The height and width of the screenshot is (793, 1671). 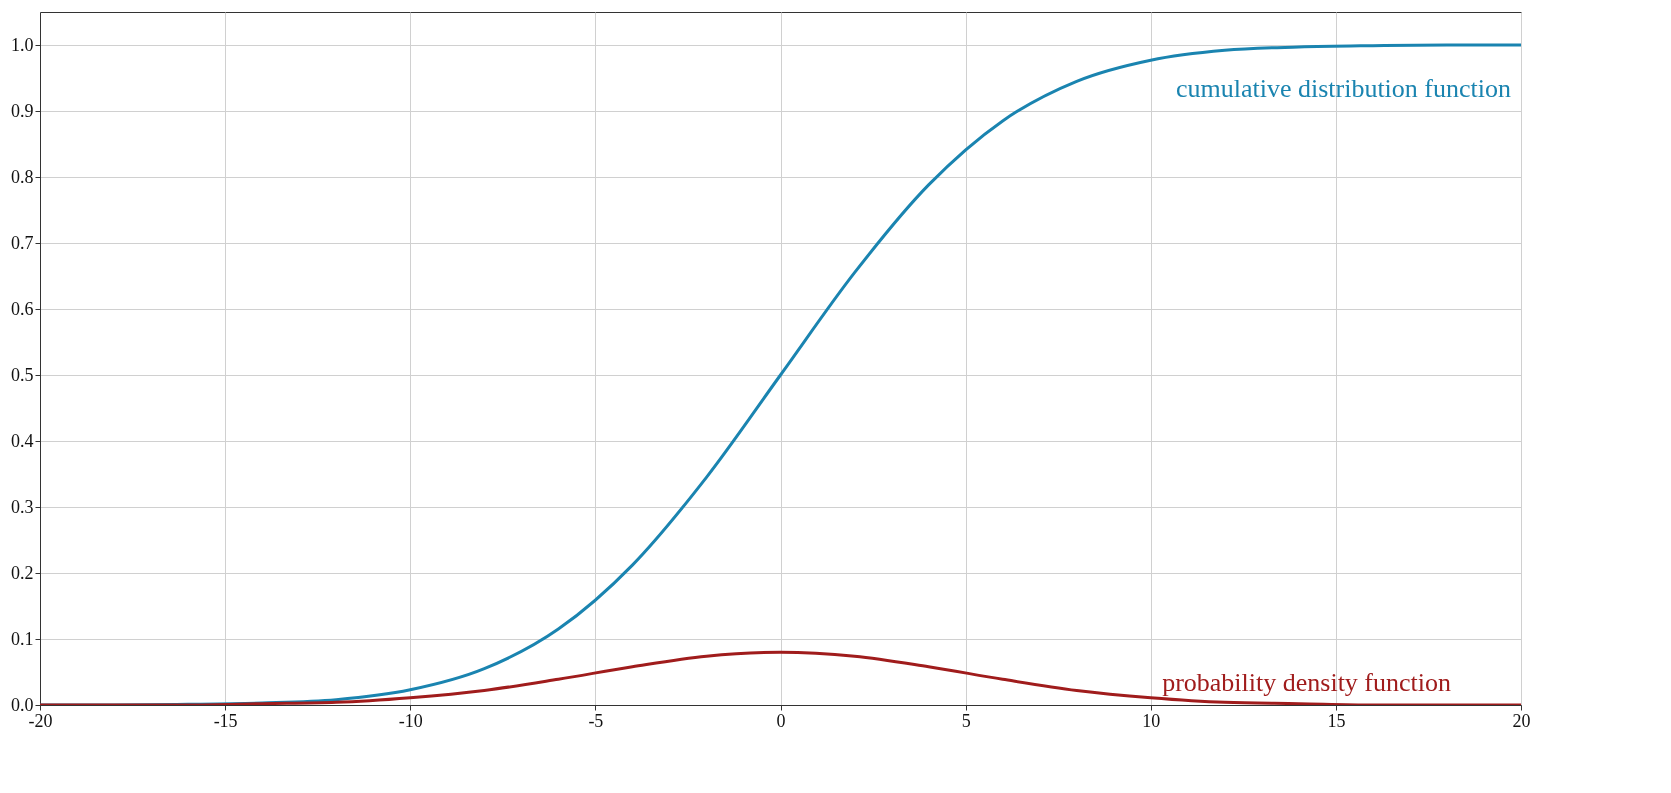 What do you see at coordinates (22, 308) in the screenshot?
I see `y-tick-label: 0.6` at bounding box center [22, 308].